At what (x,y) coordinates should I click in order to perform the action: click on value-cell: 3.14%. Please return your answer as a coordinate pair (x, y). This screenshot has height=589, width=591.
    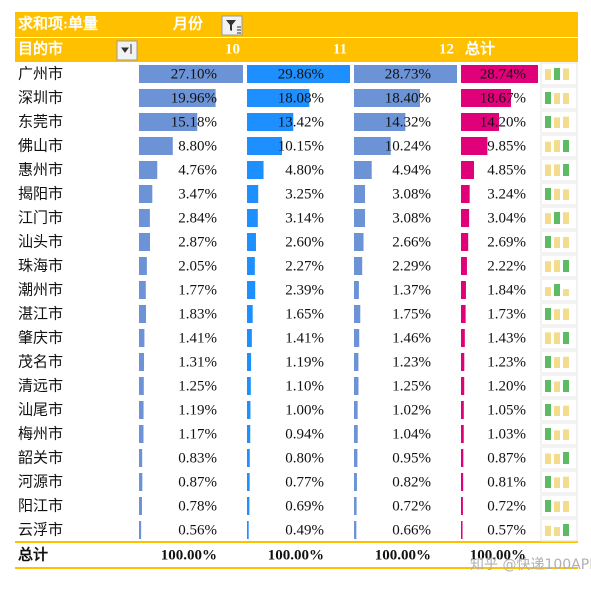
    Looking at the image, I should click on (304, 218).